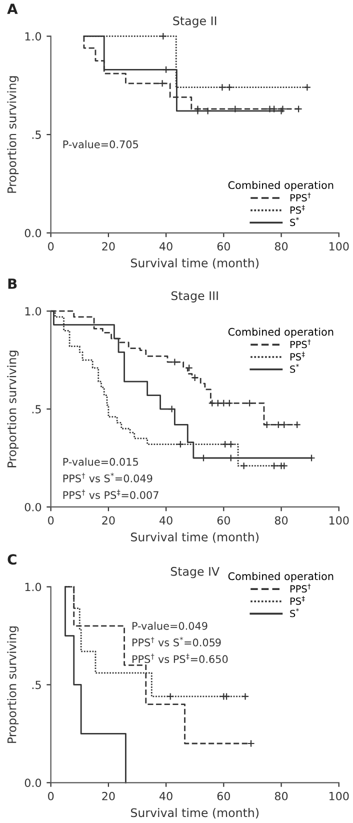 Image resolution: width=353 pixels, height=823 pixels. What do you see at coordinates (107, 477) in the screenshot?
I see `annotation: PPS$^{†}$ vs S$^{*}$=0.049` at bounding box center [107, 477].